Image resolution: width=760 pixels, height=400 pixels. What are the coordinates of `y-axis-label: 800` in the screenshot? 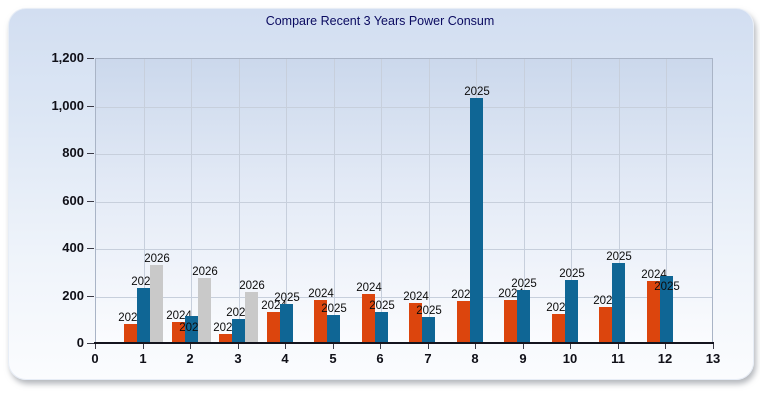 It's located at (73, 152).